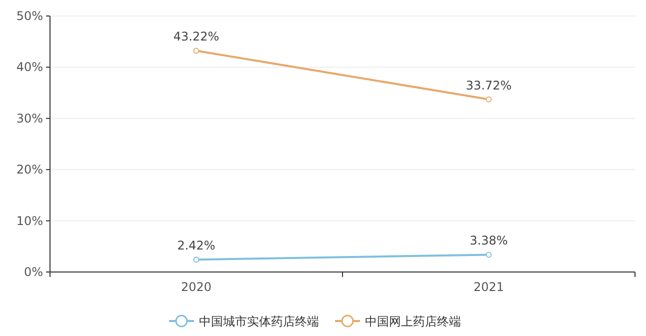 Image resolution: width=646 pixels, height=336 pixels. What do you see at coordinates (29, 16) in the screenshot?
I see `y-tick-label: 50%` at bounding box center [29, 16].